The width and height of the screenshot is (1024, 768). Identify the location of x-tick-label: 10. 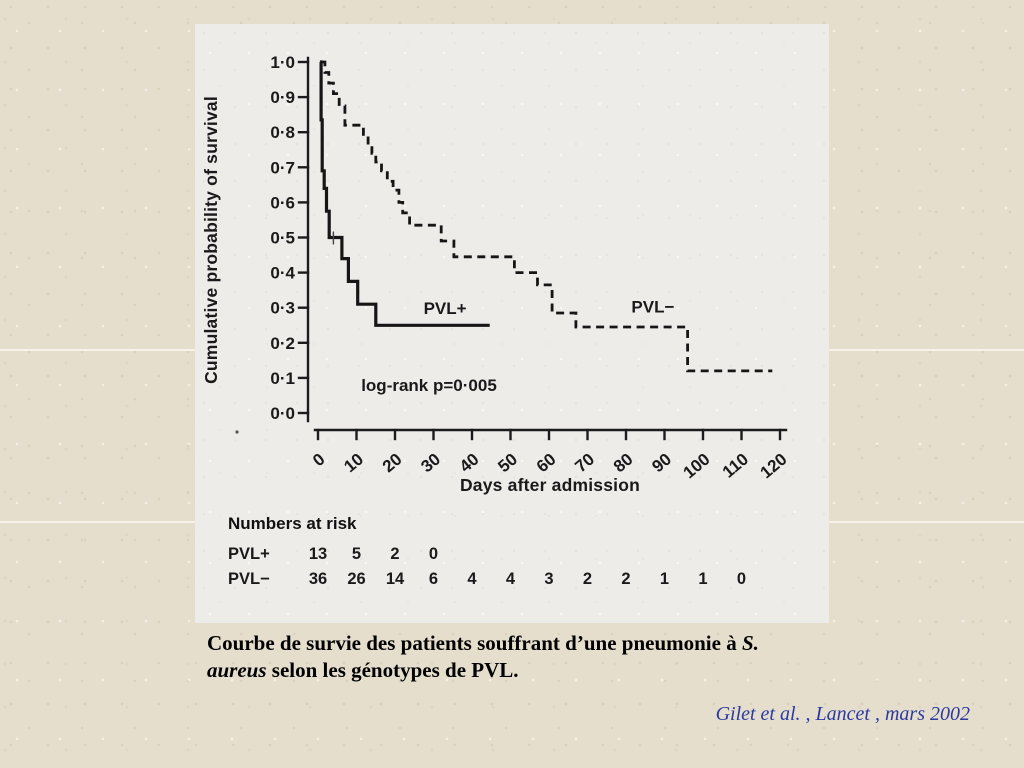
(353, 463).